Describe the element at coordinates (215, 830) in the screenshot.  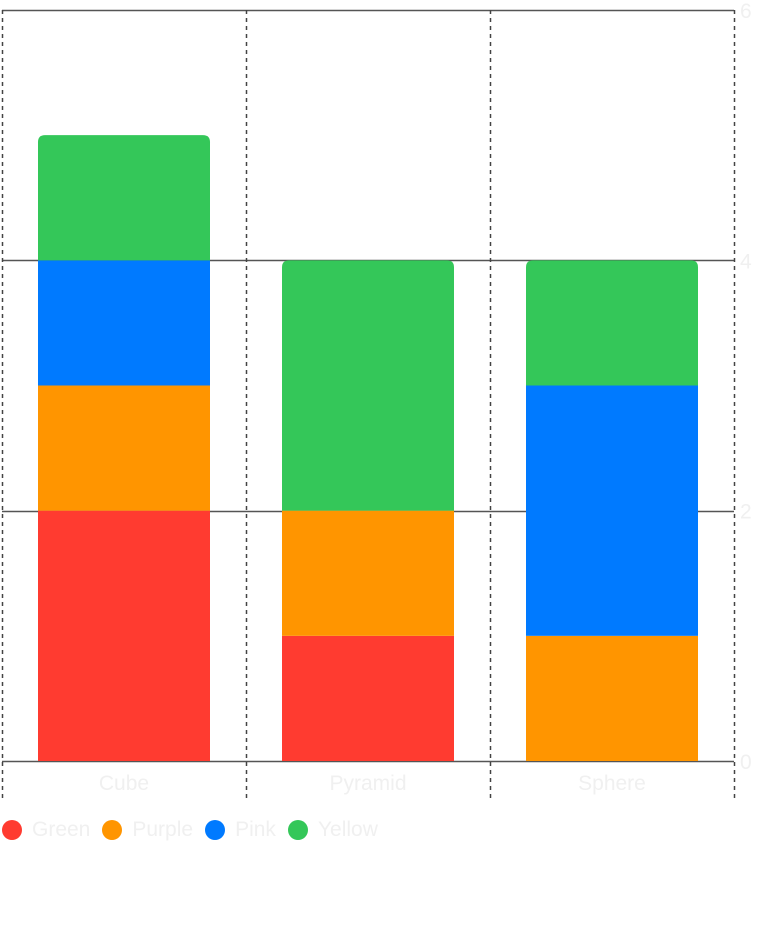
I see `legend-swatch-pink` at that location.